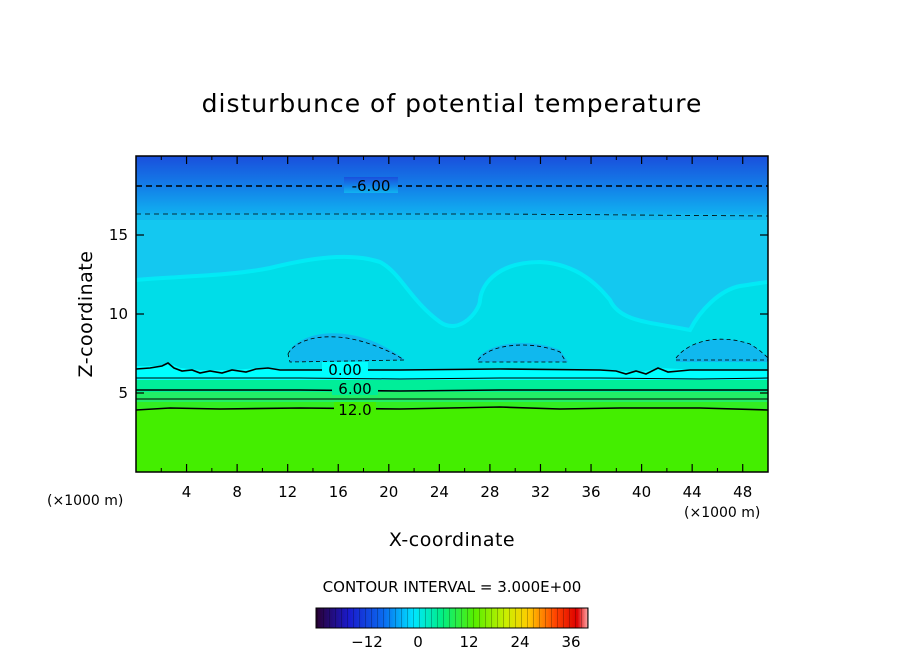 This screenshot has height=654, width=904. What do you see at coordinates (360, 298) in the screenshot?
I see `contour-labels: -6.00 0.00 6.00 12.0` at bounding box center [360, 298].